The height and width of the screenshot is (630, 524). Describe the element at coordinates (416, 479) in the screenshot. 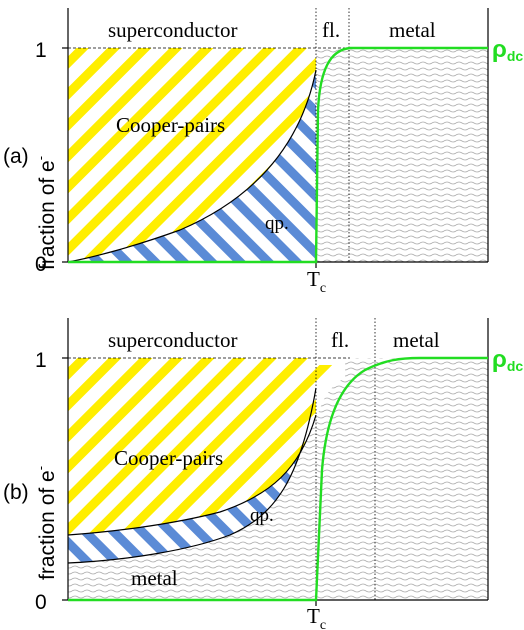

I see `metal-region-fill-upper` at that location.